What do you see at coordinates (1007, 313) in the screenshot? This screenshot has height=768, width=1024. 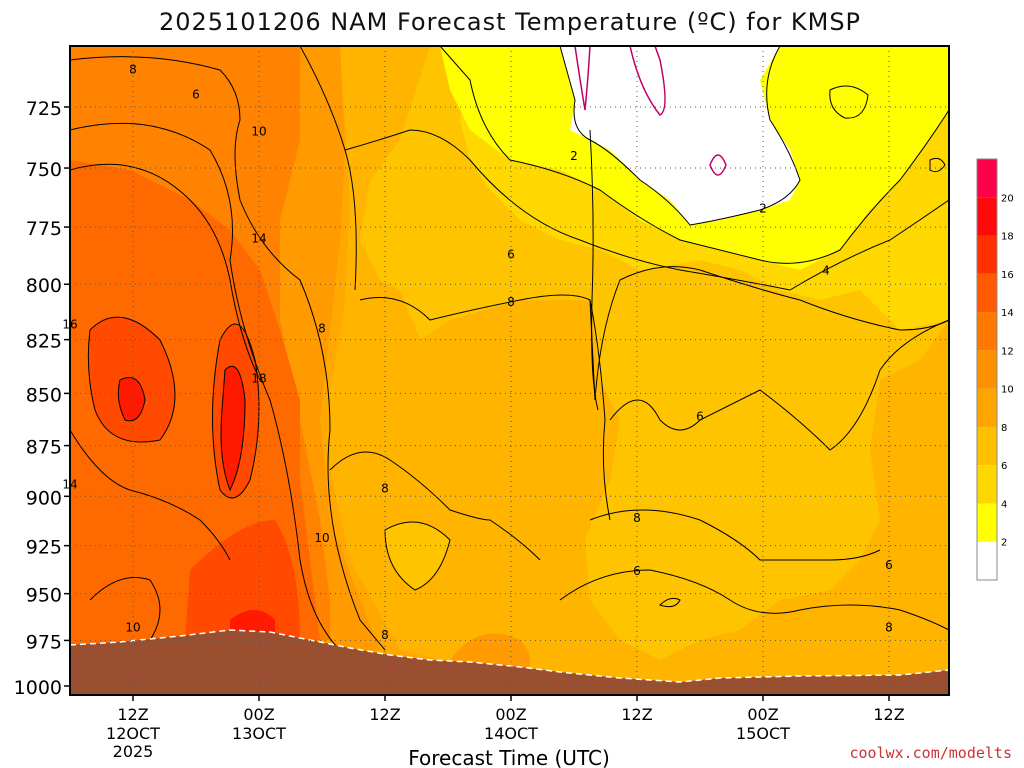 I see `colorbar-label-6: 14` at bounding box center [1007, 313].